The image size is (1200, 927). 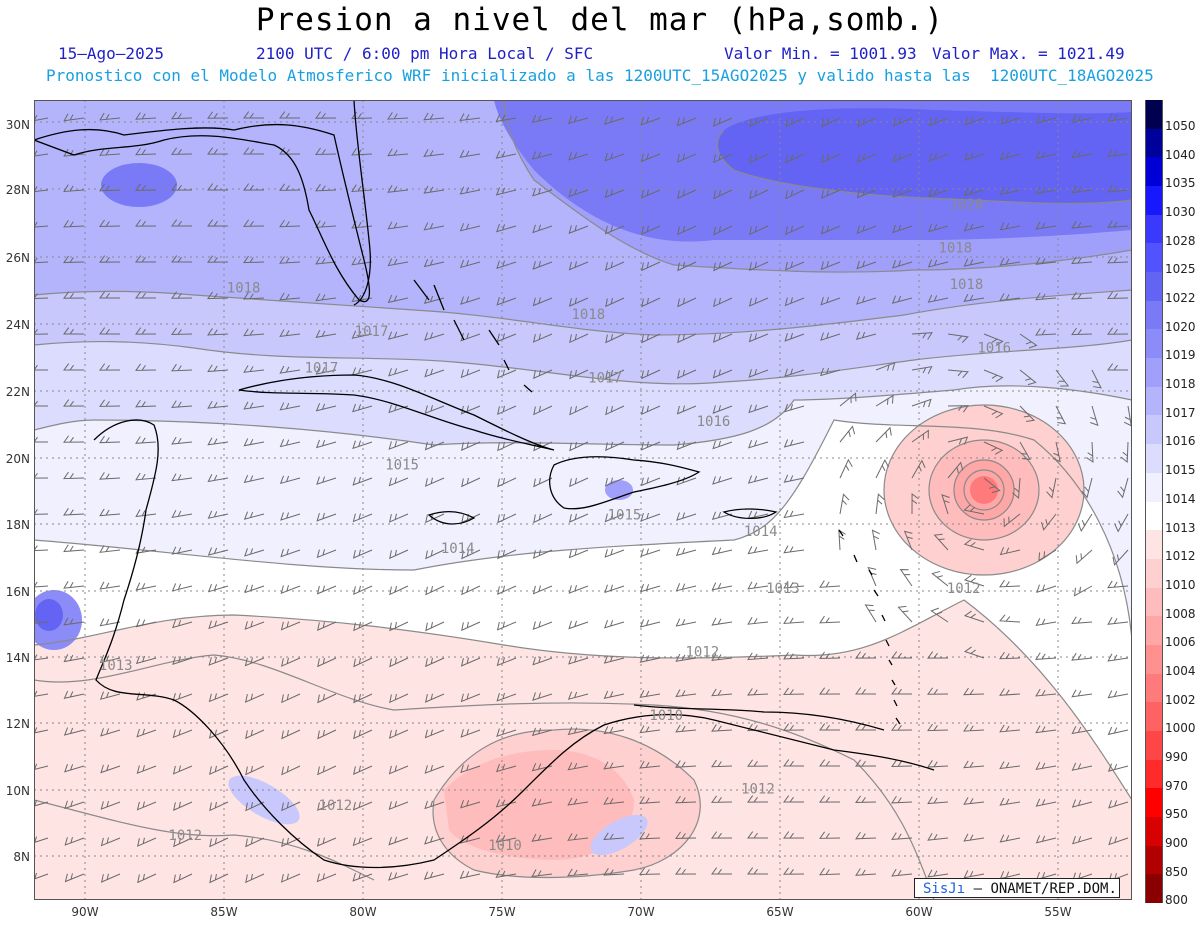 I want to click on lon-label-60w: 60W, so click(x=919, y=912).